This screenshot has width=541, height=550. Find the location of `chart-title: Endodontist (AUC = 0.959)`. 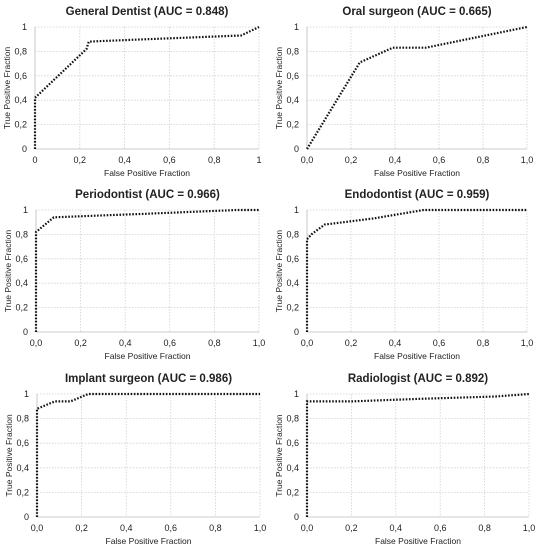

chart-title: Endodontist (AUC = 0.959) is located at coordinates (417, 195).